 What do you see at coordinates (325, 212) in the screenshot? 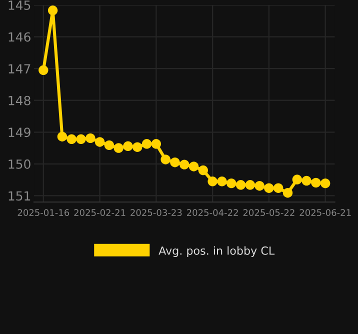
I see `x-tick-label: 2025-06-21` at bounding box center [325, 212].